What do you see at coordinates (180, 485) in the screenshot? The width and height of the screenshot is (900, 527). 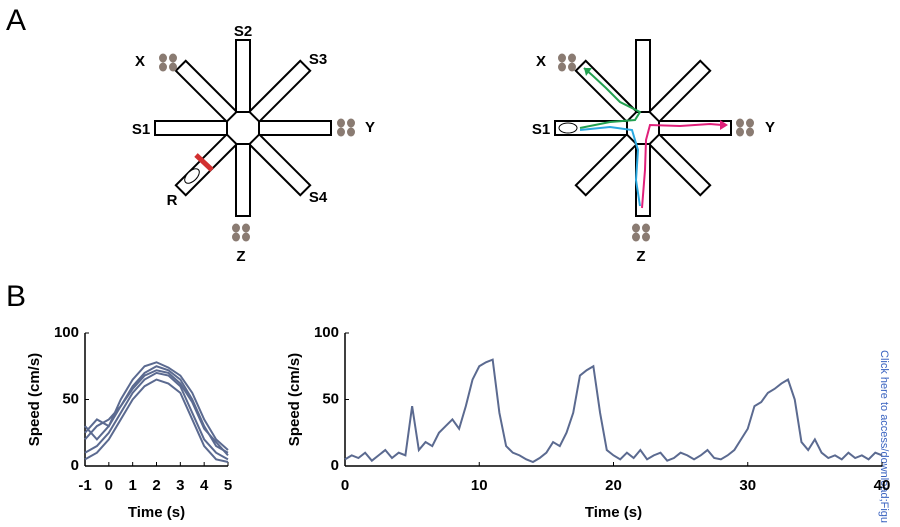 I see `x-tick-label: 3` at bounding box center [180, 485].